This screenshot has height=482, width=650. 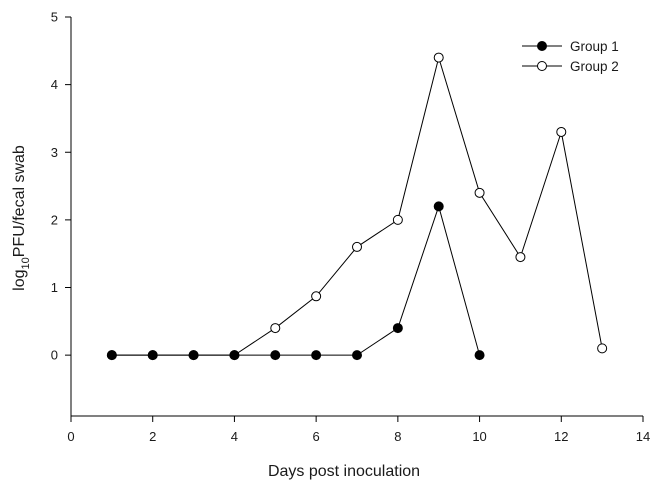 I want to click on x-tick-label: 0, so click(x=70, y=436).